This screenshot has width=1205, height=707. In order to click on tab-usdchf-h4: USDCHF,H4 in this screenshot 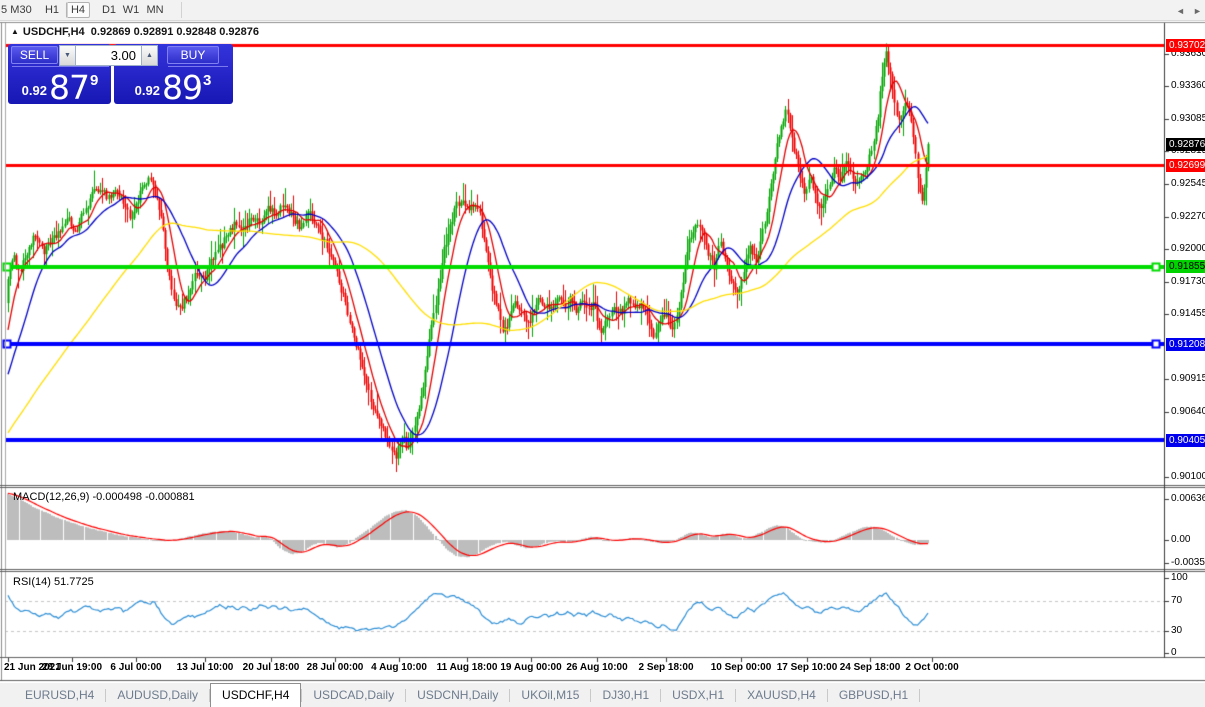, I will do `click(256, 695)`.